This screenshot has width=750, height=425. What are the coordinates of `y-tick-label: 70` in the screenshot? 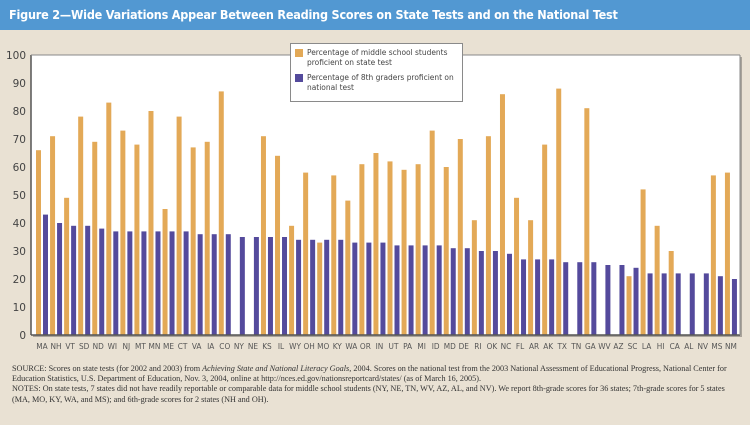 It's located at (19, 140).